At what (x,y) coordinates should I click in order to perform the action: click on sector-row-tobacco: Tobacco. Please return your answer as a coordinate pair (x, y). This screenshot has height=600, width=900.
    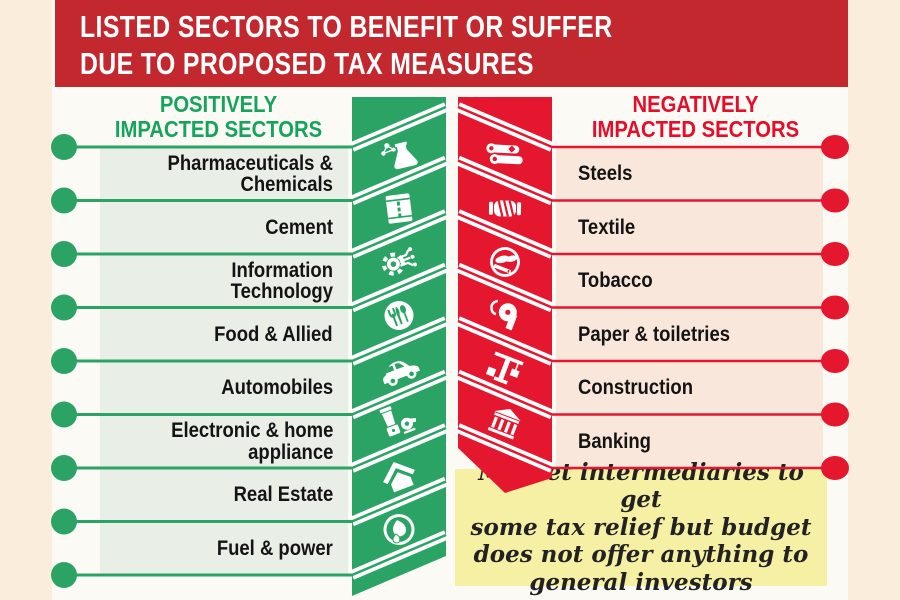
    Looking at the image, I should click on (689, 281).